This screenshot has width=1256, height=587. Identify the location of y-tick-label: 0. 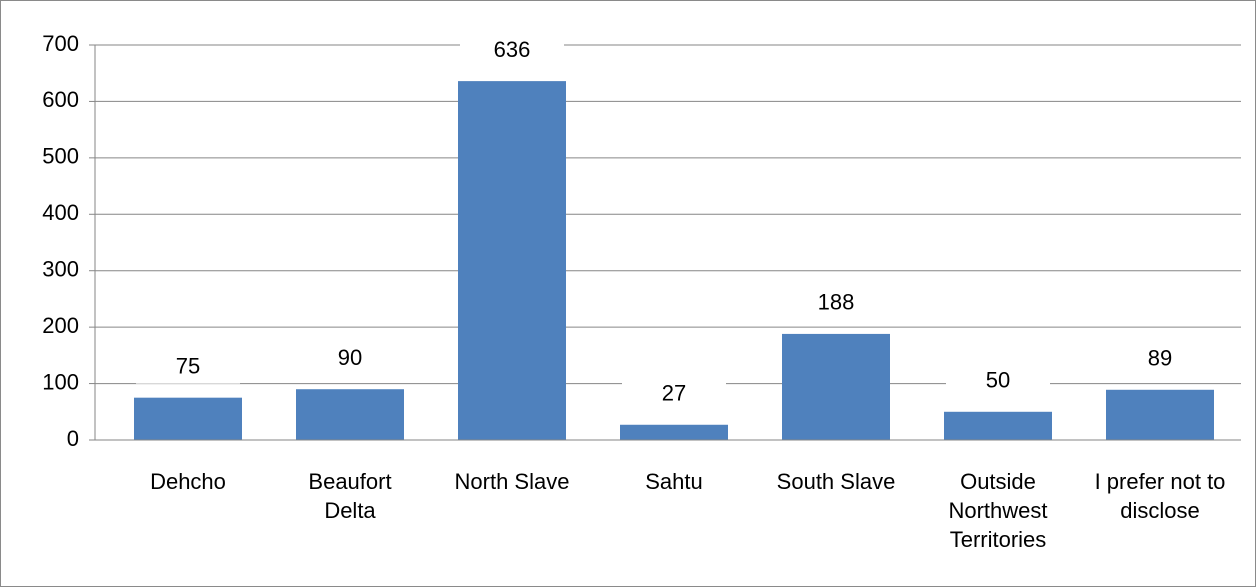
(73, 438).